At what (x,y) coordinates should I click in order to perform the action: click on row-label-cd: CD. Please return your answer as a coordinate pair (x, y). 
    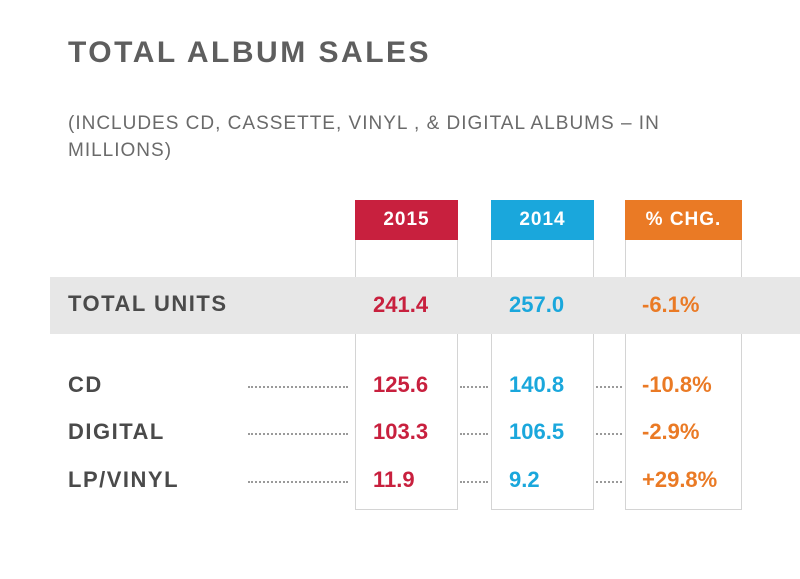
    Looking at the image, I should click on (85, 384).